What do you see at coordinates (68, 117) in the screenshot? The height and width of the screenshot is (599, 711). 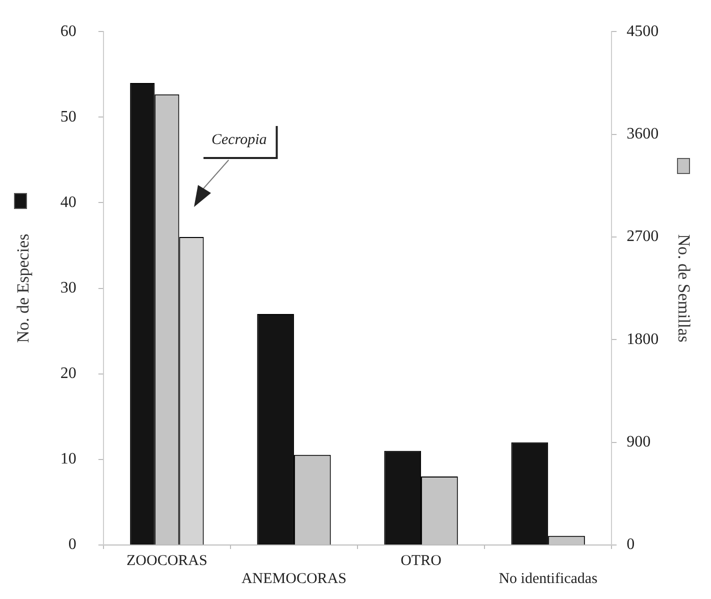 I see `y-tick-label: 50` at bounding box center [68, 117].